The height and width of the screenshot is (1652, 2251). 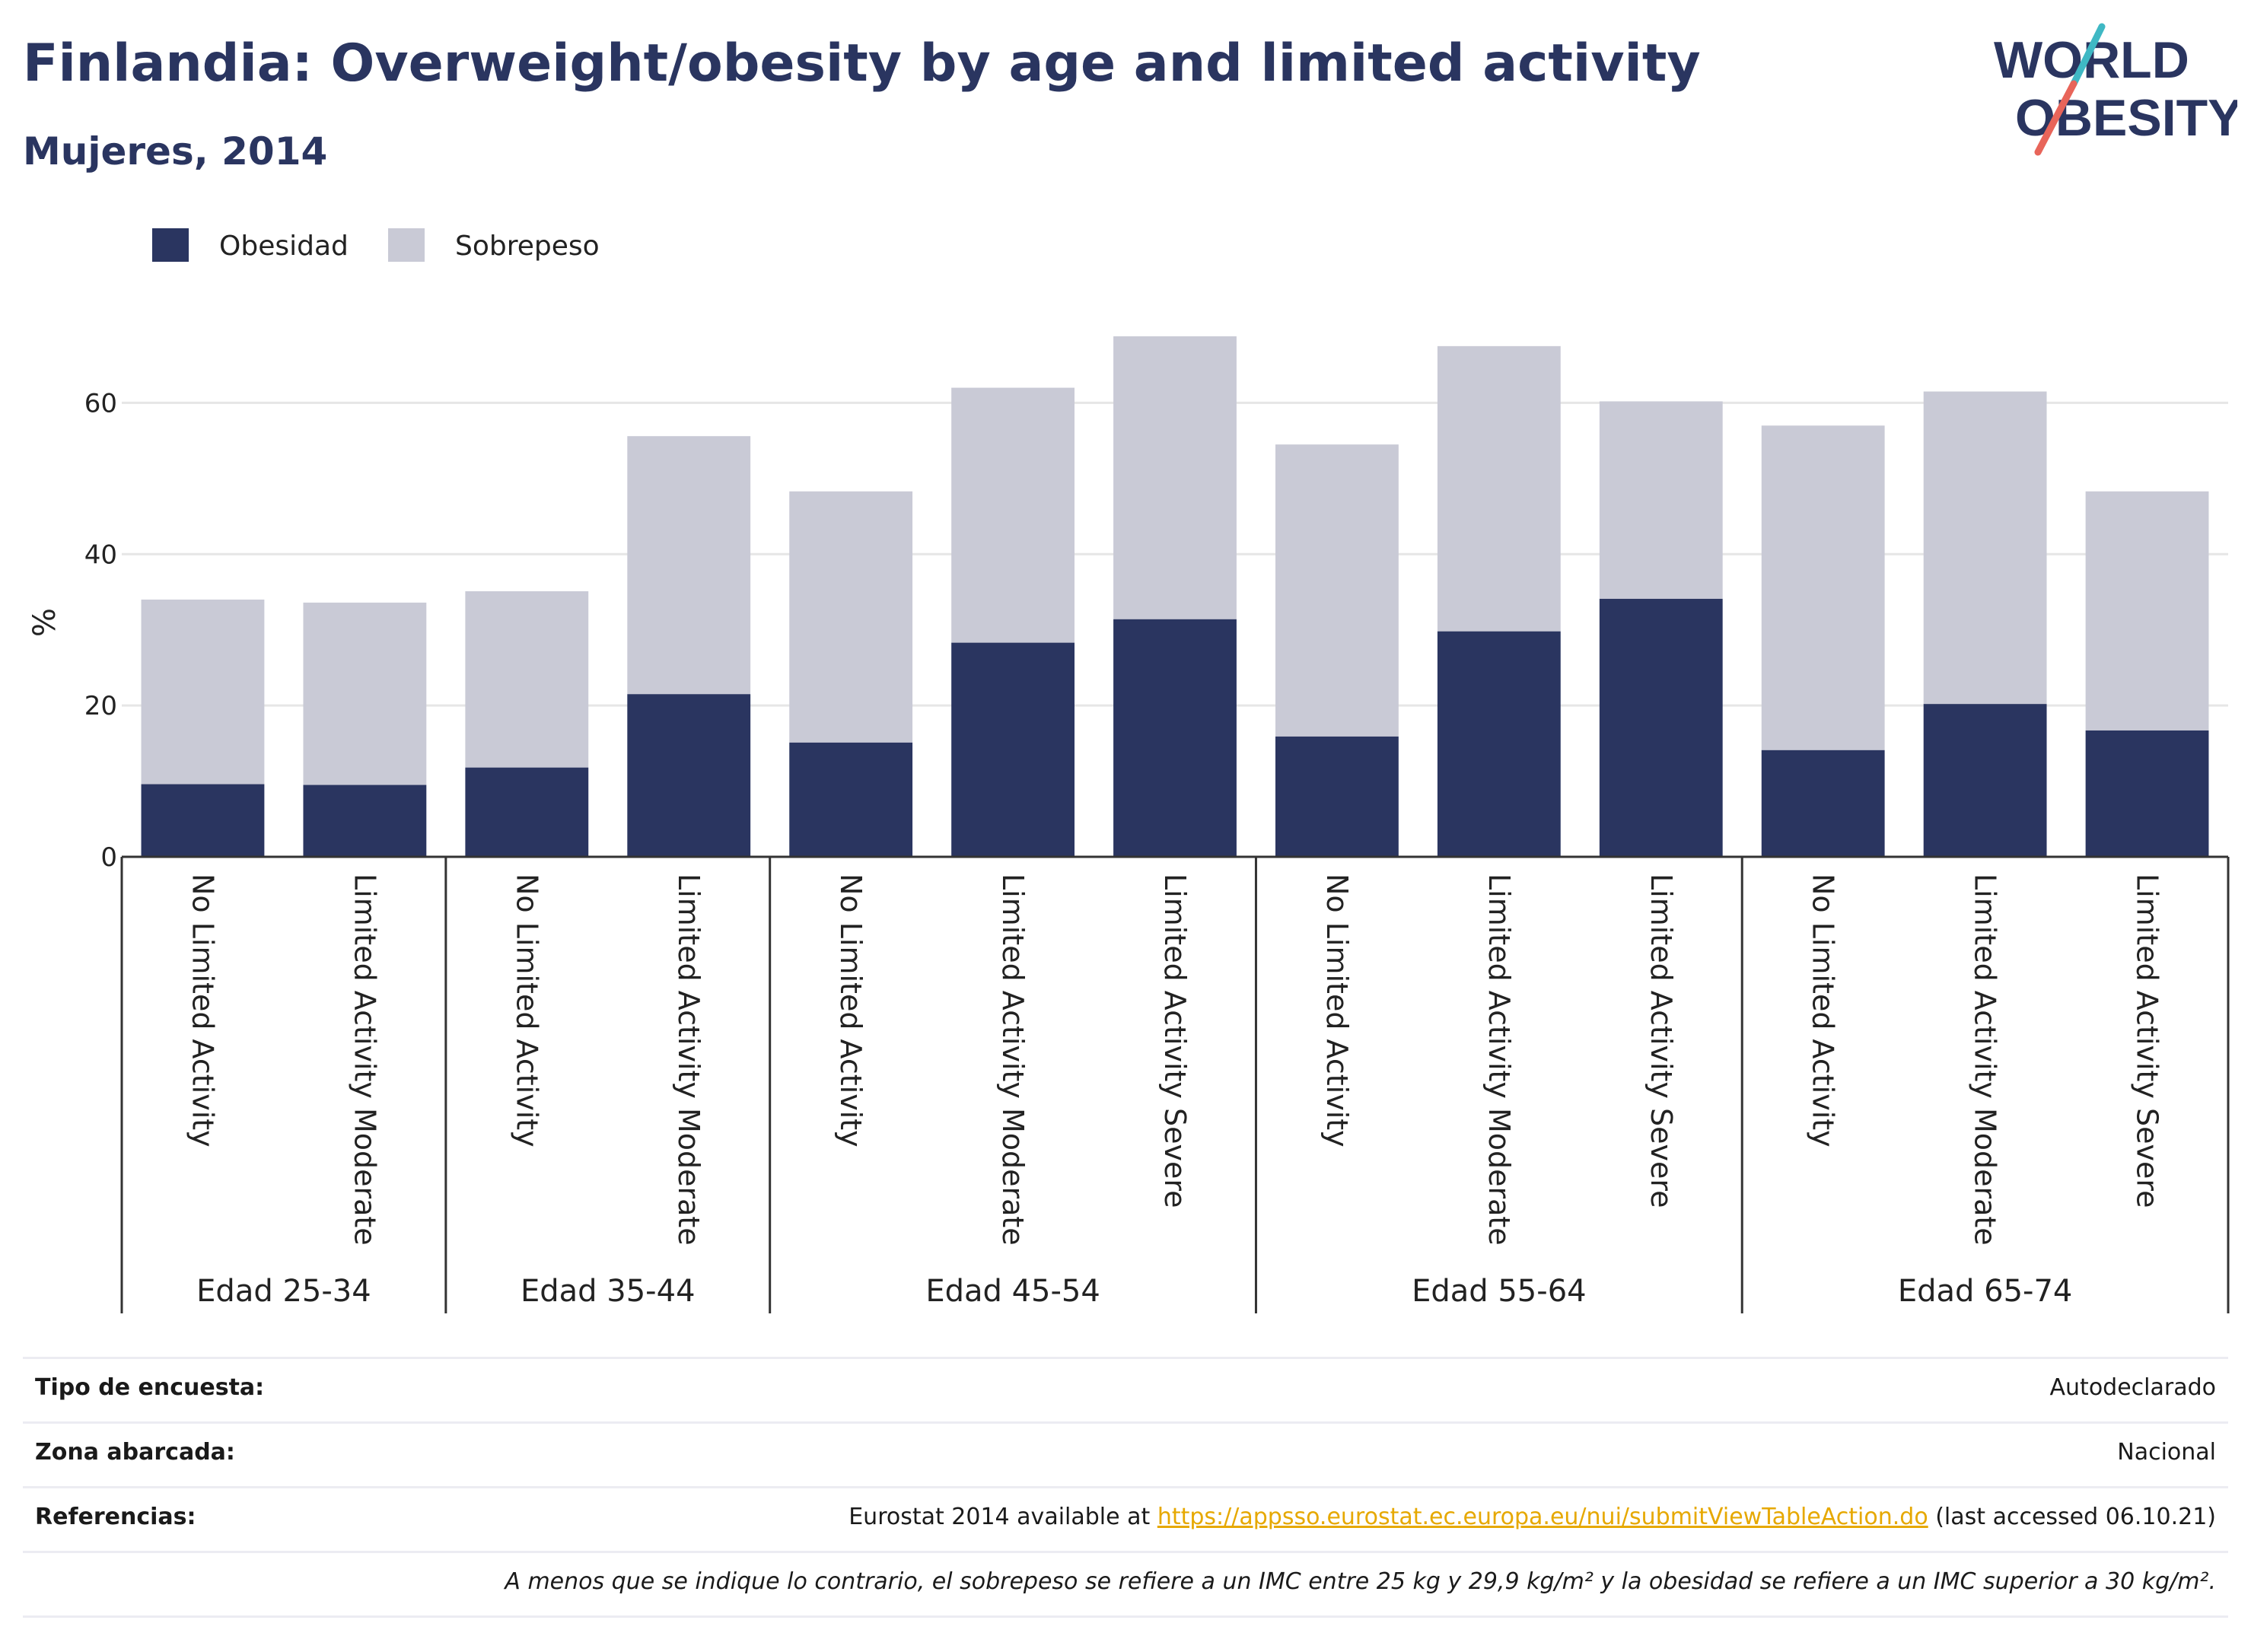 What do you see at coordinates (283, 1291) in the screenshot?
I see `x-group-label: Edad 25-34` at bounding box center [283, 1291].